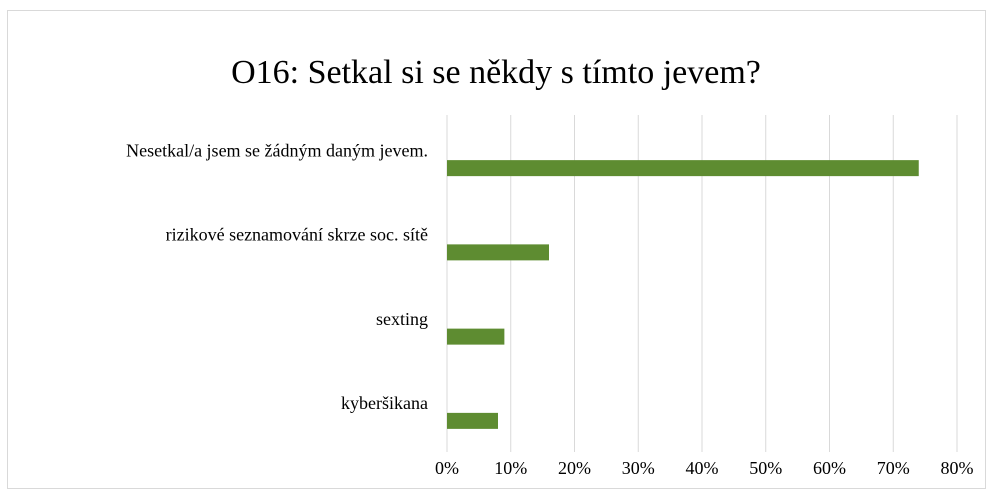 This screenshot has height=489, width=993. What do you see at coordinates (384, 403) in the screenshot?
I see `y-tick-label: kyberšikana` at bounding box center [384, 403].